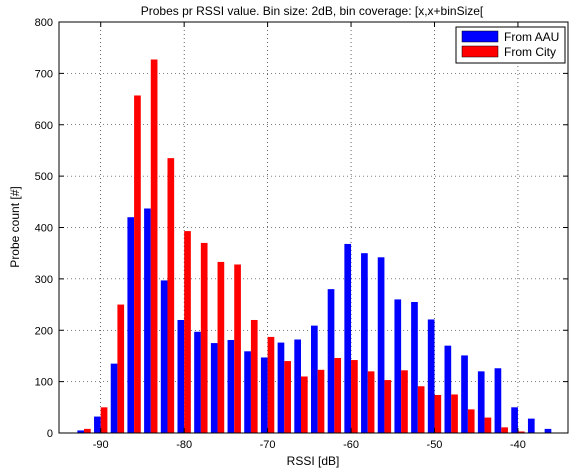 The width and height of the screenshot is (569, 470). What do you see at coordinates (50, 434) in the screenshot?
I see `y-tick-label: 0` at bounding box center [50, 434].